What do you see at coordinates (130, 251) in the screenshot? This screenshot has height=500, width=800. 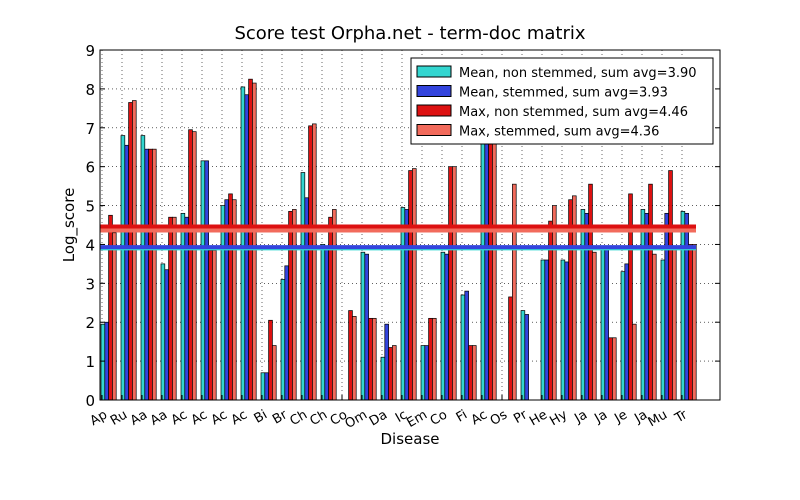 I see `bar-series-2-ru` at bounding box center [130, 251].